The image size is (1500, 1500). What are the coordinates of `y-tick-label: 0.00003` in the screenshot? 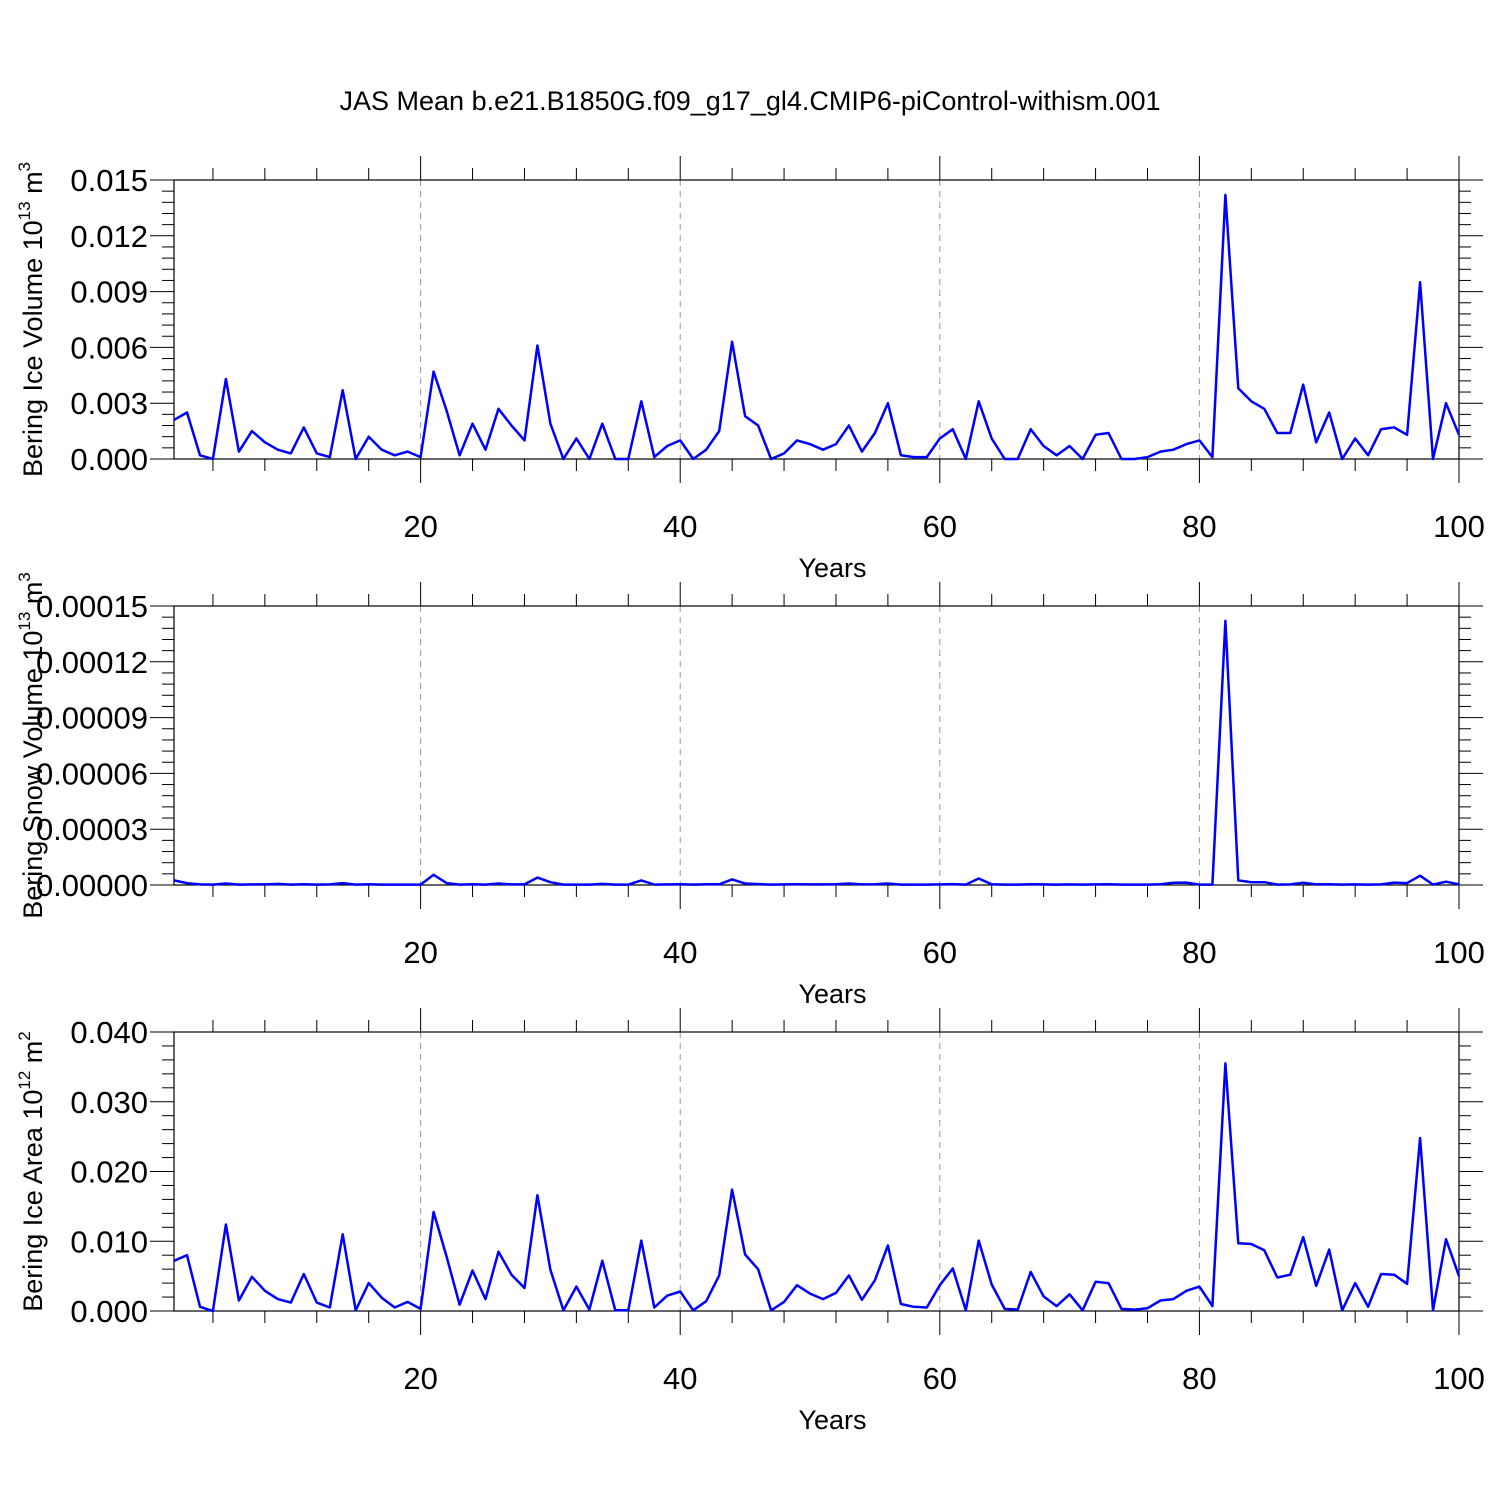 It's located at (92, 829).